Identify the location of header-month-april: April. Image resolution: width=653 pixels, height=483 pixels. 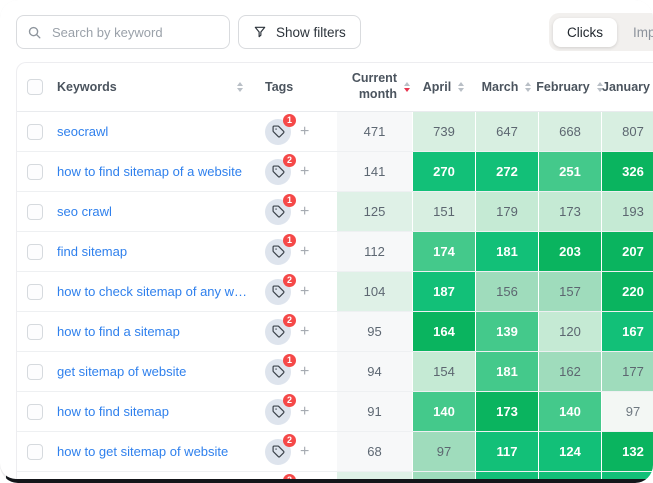
(443, 87).